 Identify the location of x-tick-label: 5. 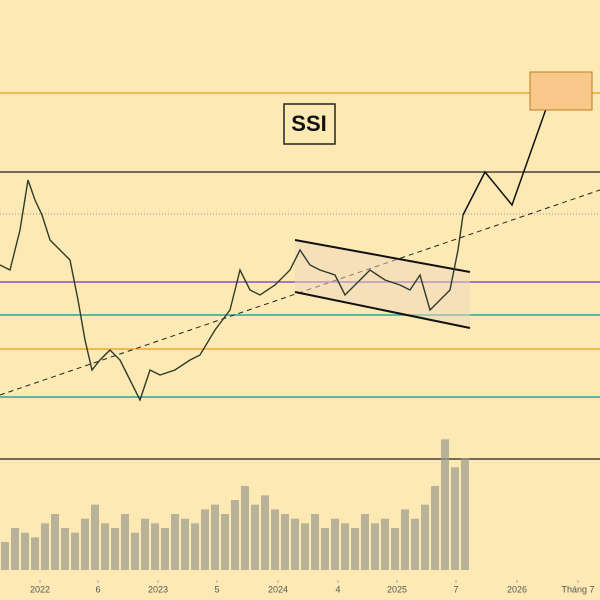
(216, 589).